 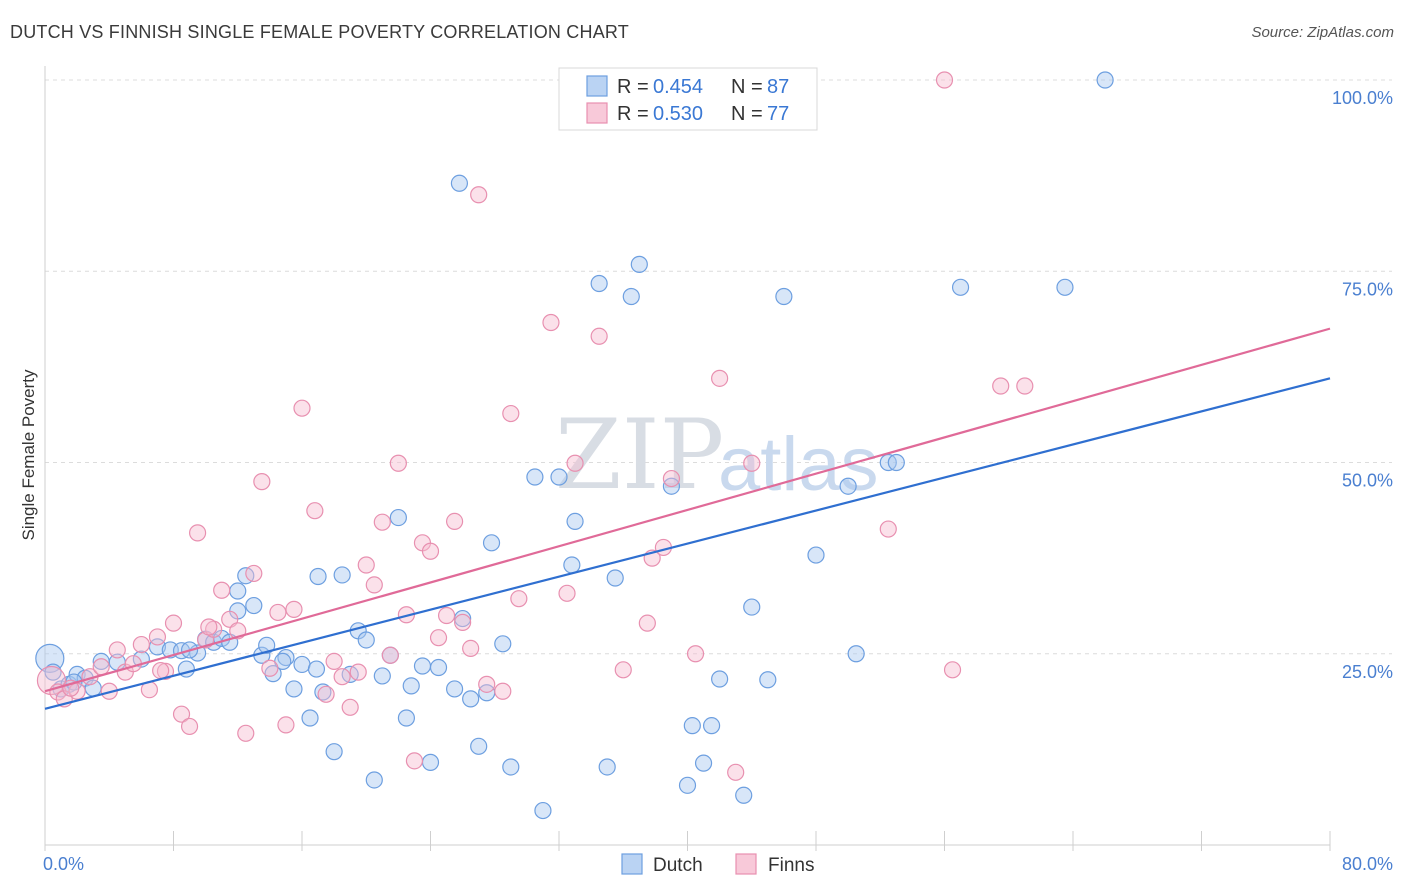 I want to click on x-tick-label: 80.0%, so click(x=1367, y=864).